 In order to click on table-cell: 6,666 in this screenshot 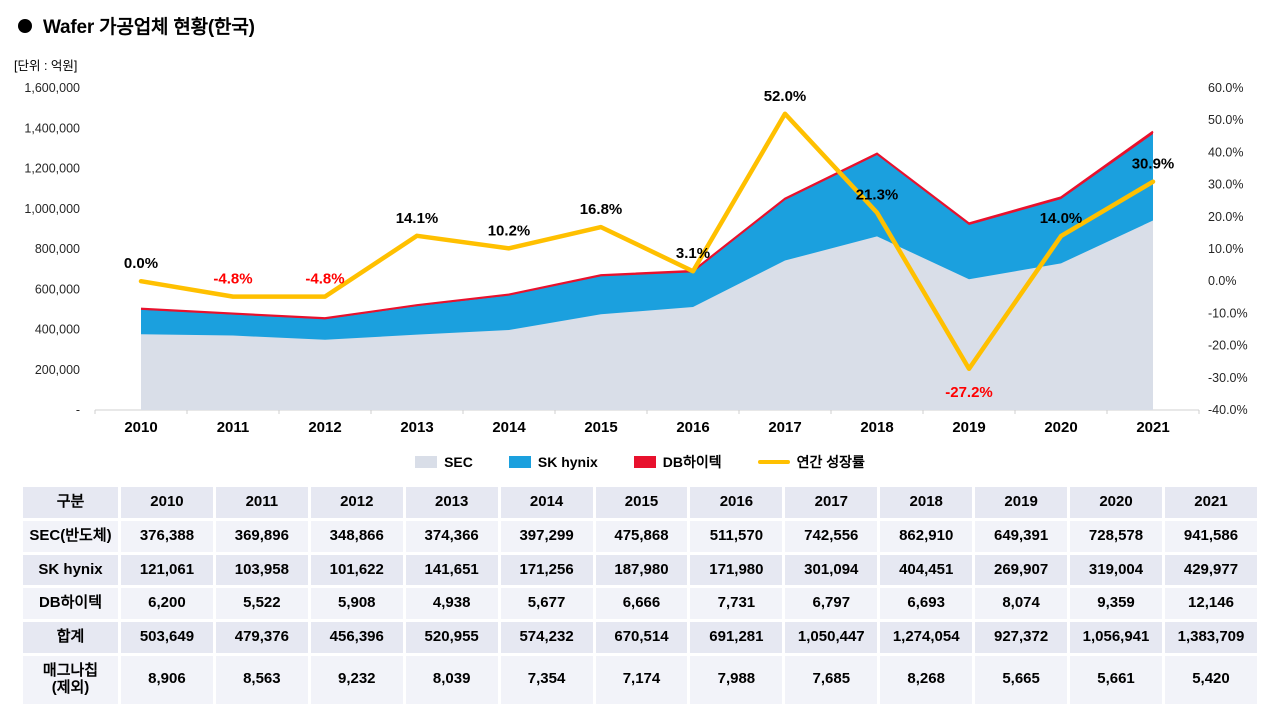, I will do `click(641, 604)`.